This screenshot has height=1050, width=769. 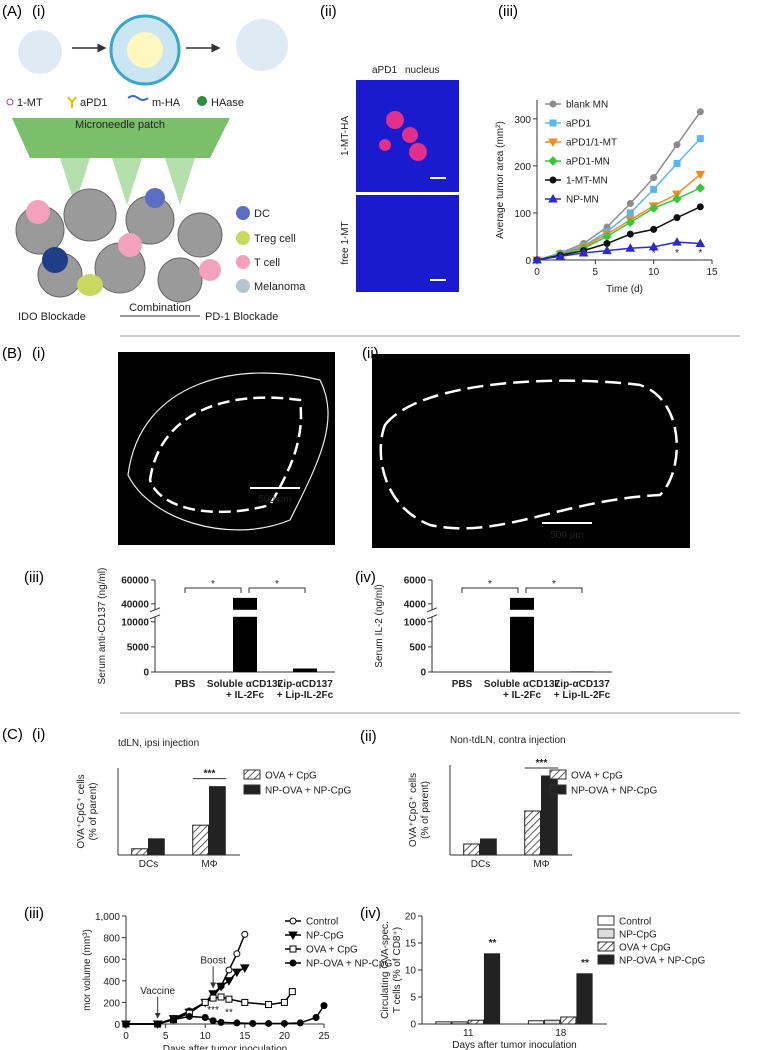 I want to click on polymer-blob, so click(x=40, y=52).